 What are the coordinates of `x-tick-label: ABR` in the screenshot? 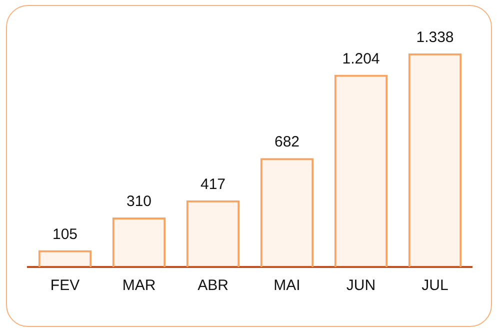 It's located at (213, 285).